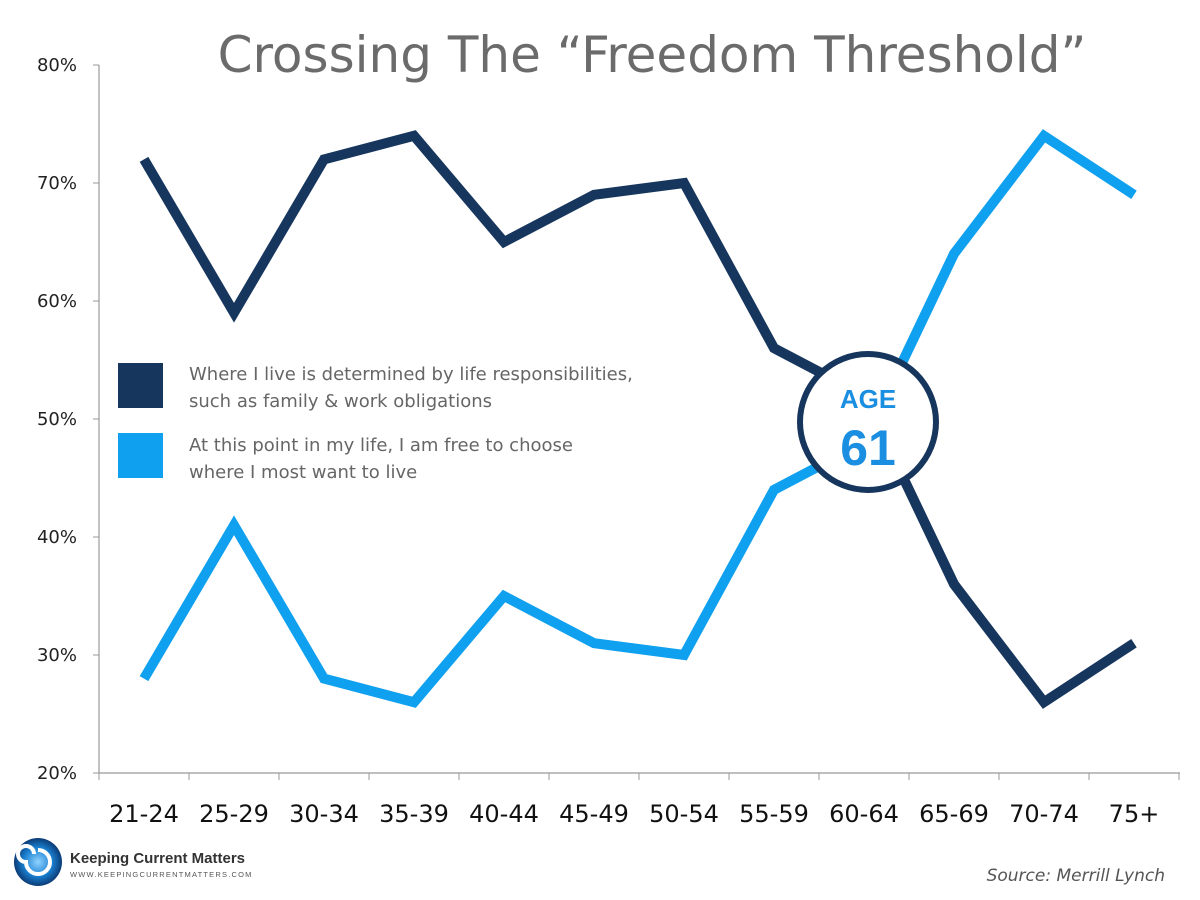 The image size is (1200, 900). I want to click on y-tick-label: 60%, so click(57, 301).